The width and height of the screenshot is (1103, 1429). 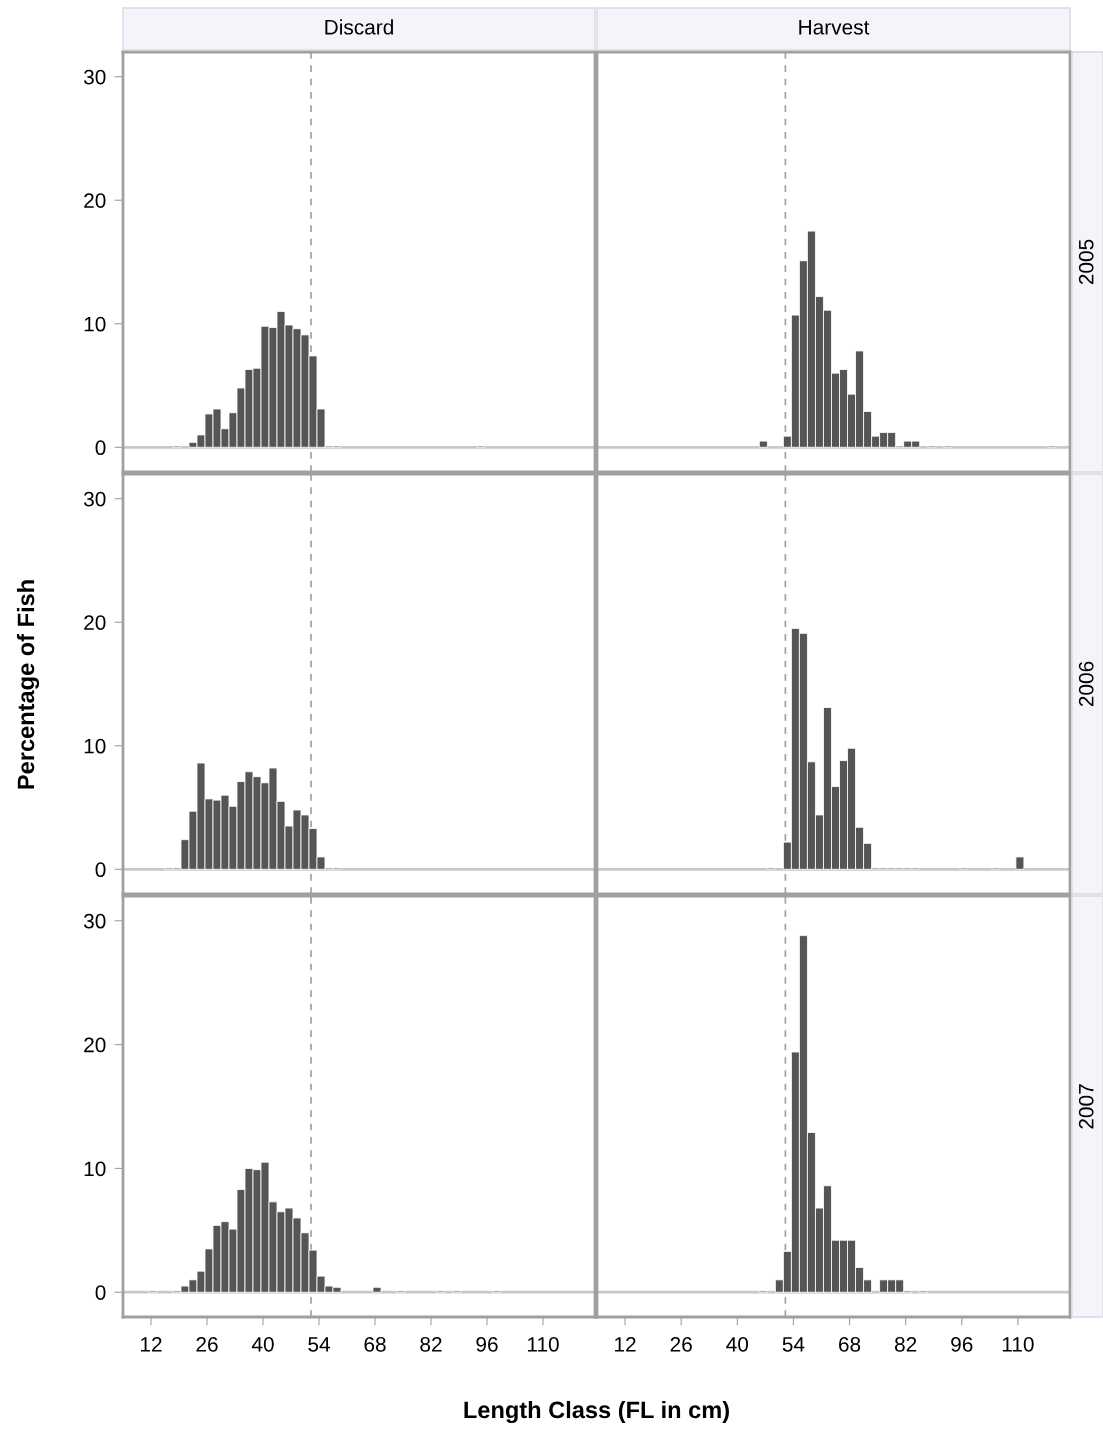 What do you see at coordinates (1086, 1106) in the screenshot?
I see `y2-axis-title: 2007` at bounding box center [1086, 1106].